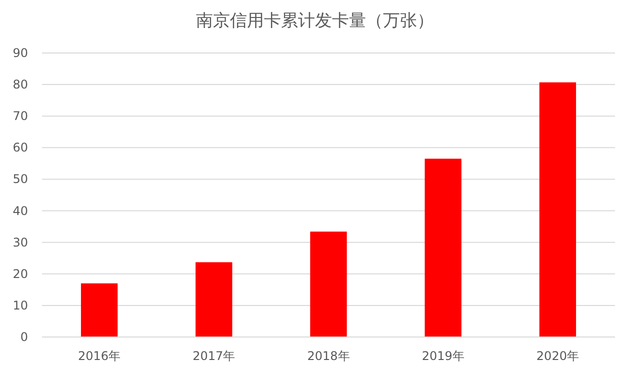 The height and width of the screenshot is (378, 630). I want to click on y-tick-label: 80, so click(20, 85).